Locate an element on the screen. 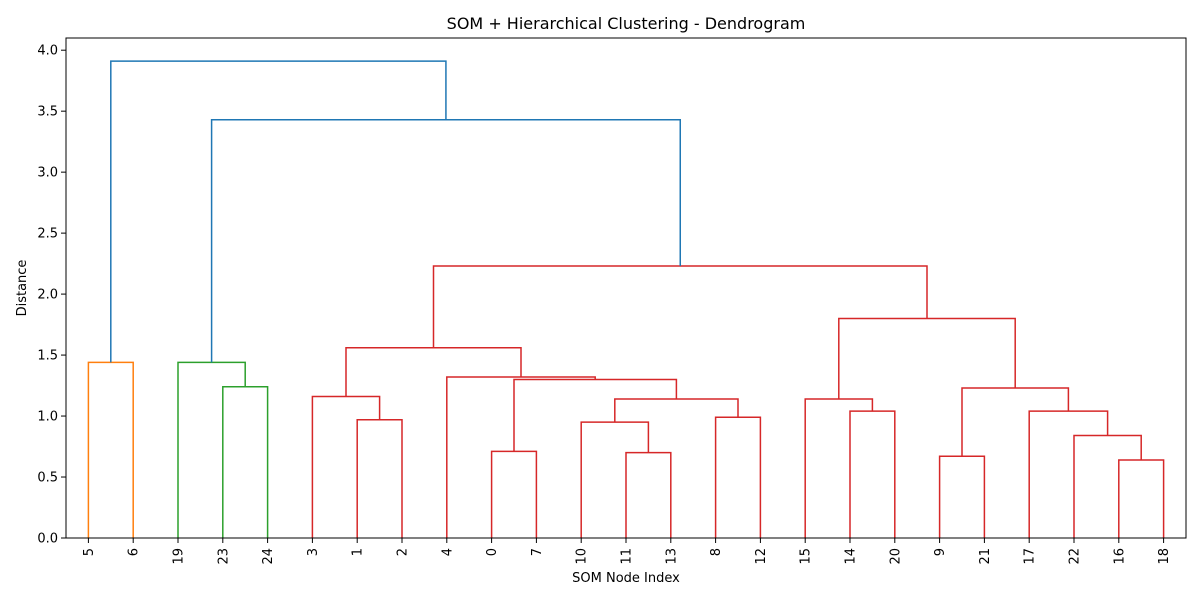 This screenshot has width=1200, height=600. x-tick-label: 23 is located at coordinates (223, 556).